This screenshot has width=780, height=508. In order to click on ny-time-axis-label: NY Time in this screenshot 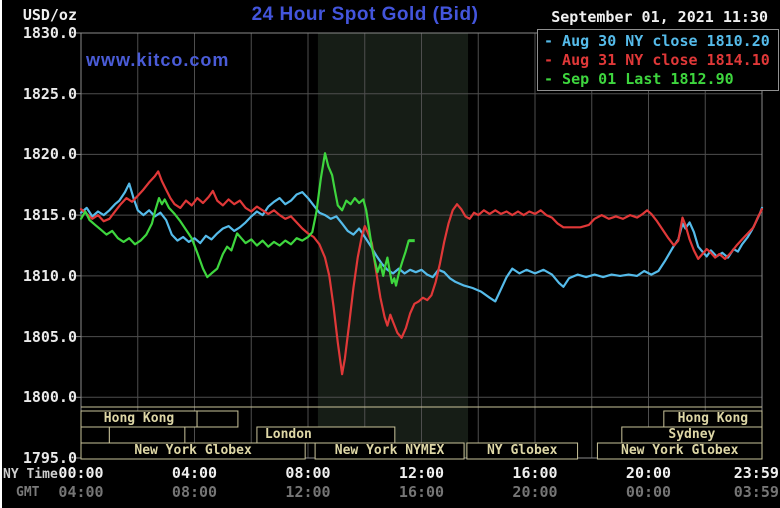, I will do `click(30, 474)`.